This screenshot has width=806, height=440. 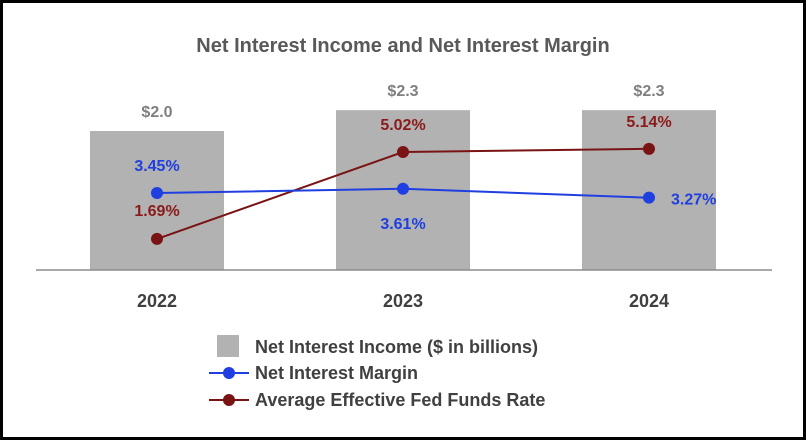 What do you see at coordinates (228, 346) in the screenshot?
I see `legend-swatch-bar` at bounding box center [228, 346].